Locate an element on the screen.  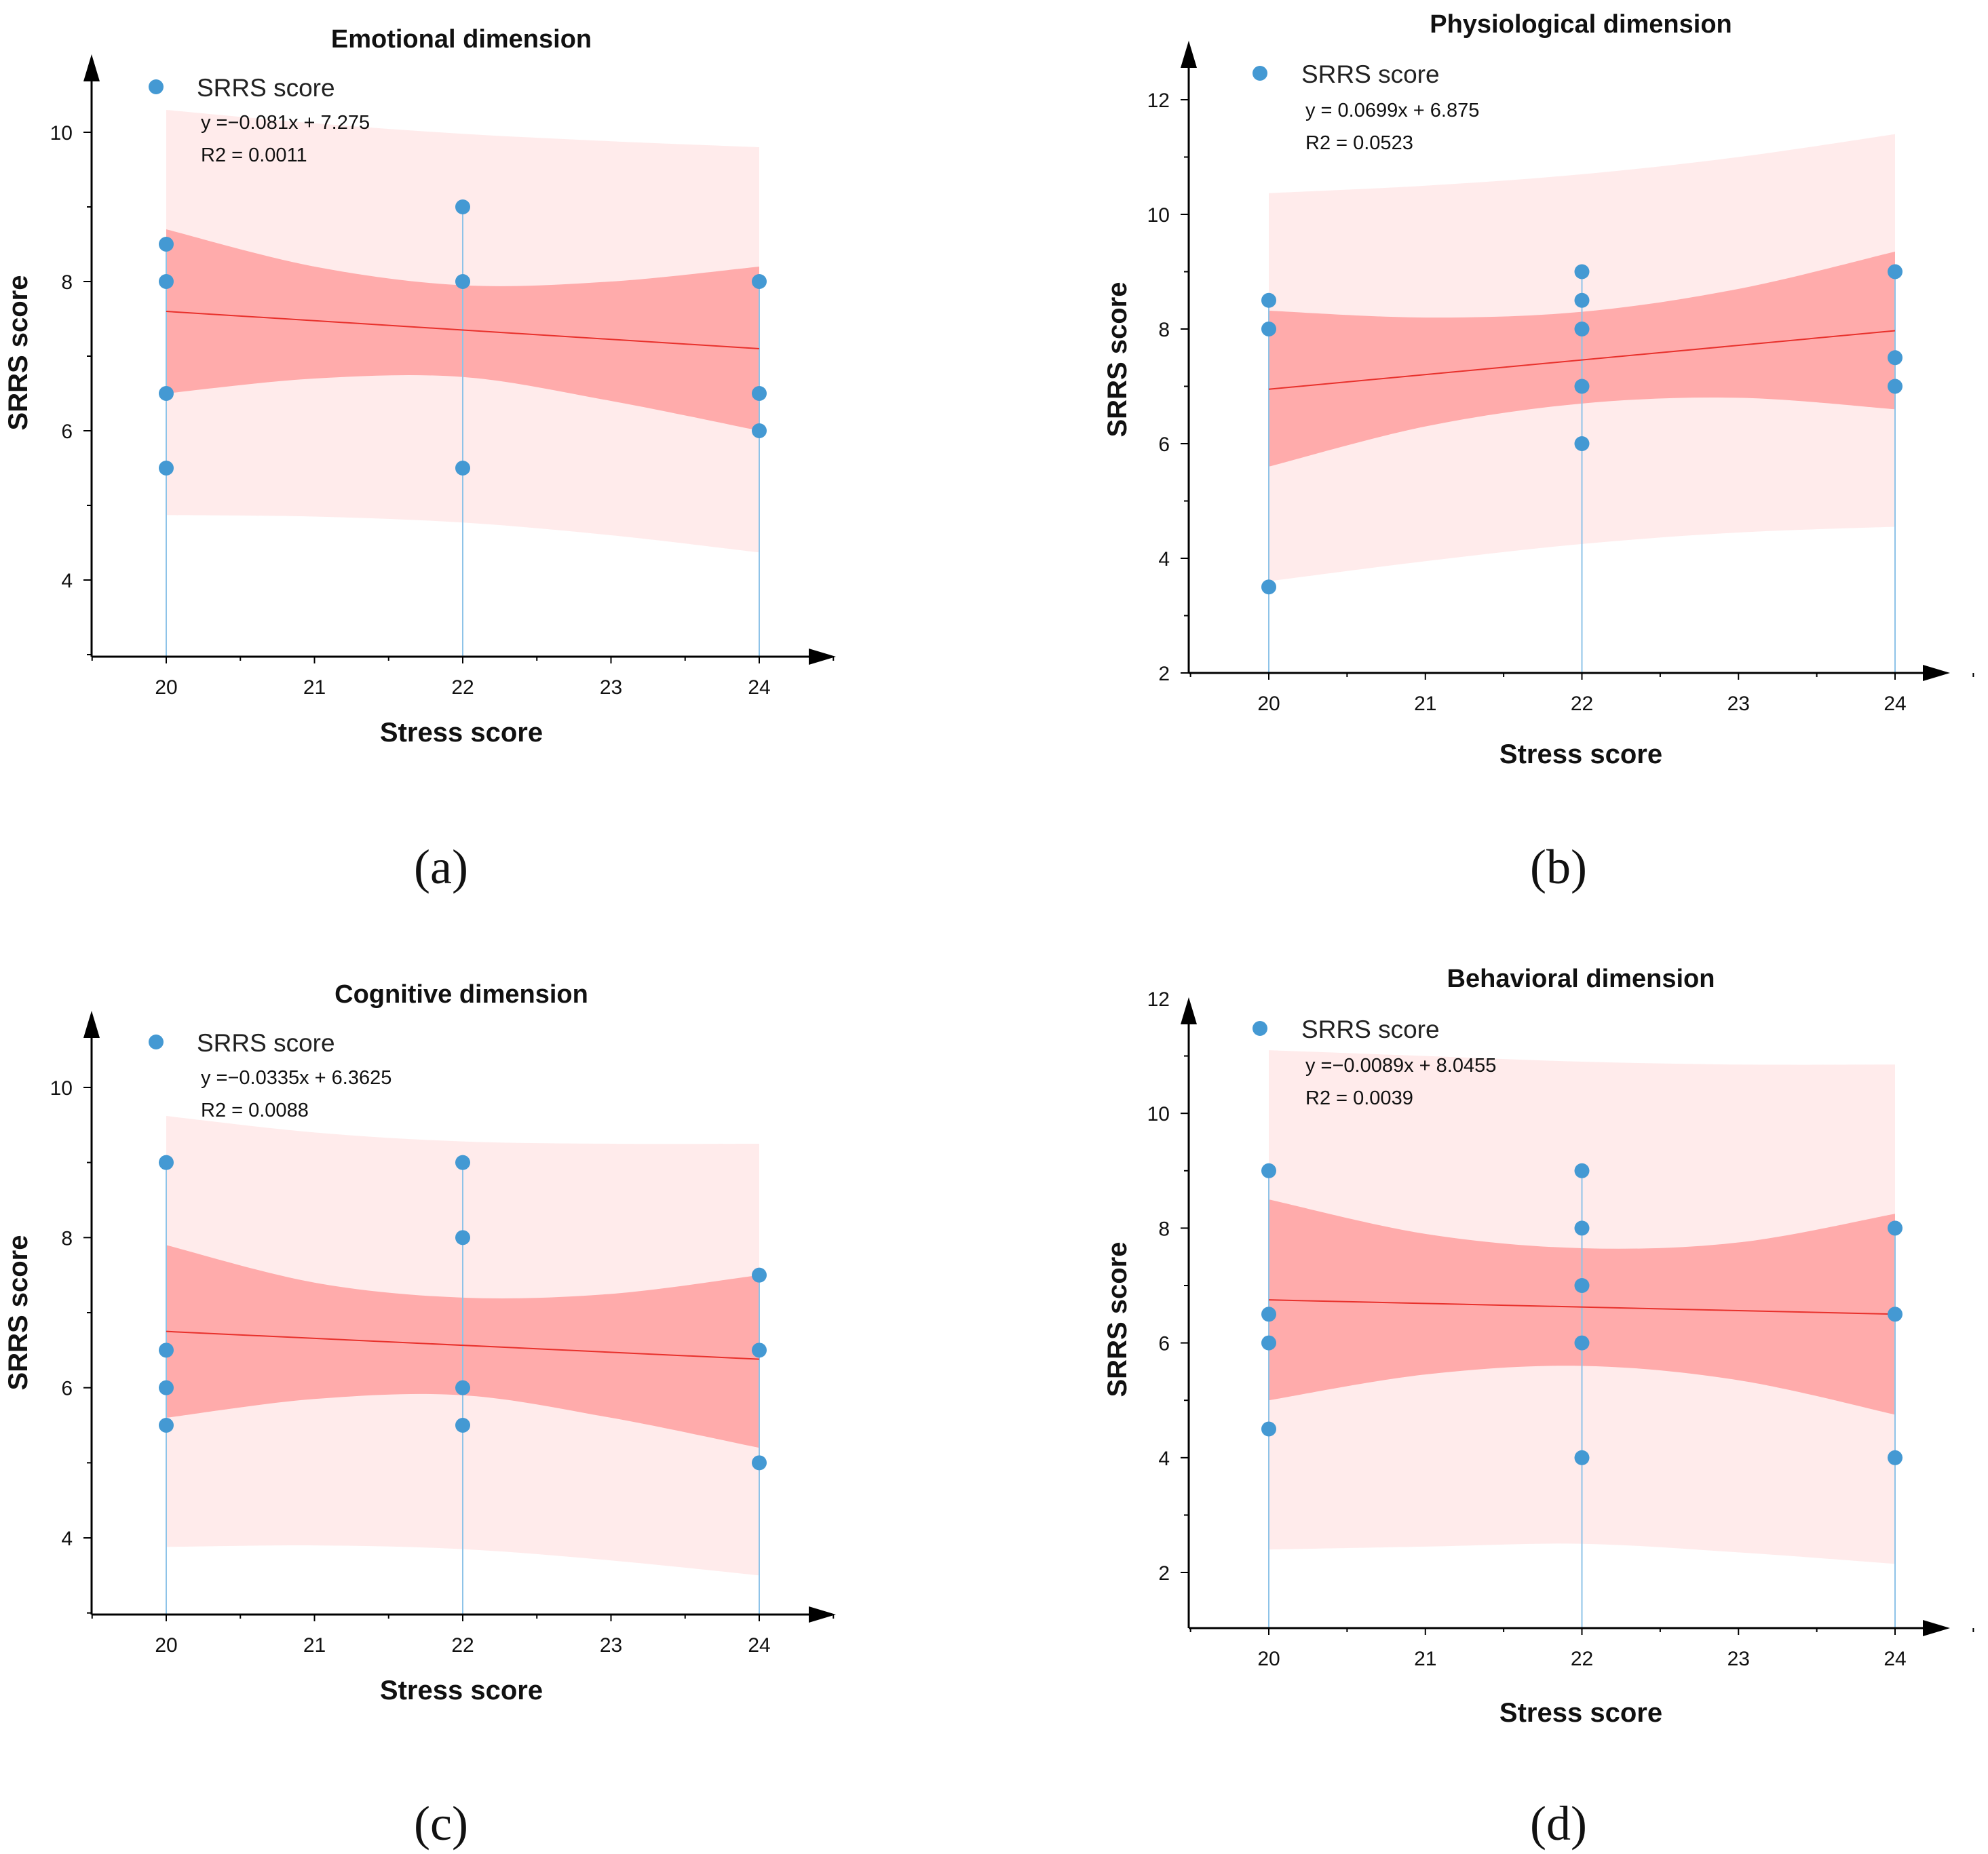
panel-caption: (d) is located at coordinates (1558, 1824).